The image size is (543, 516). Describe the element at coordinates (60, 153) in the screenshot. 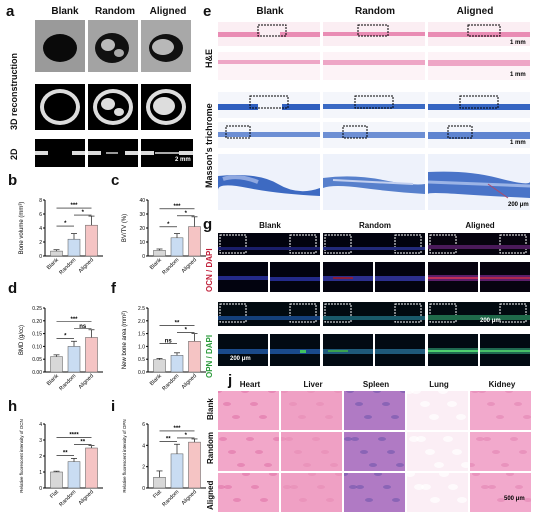

I see `a-2d-slice-blank` at that location.